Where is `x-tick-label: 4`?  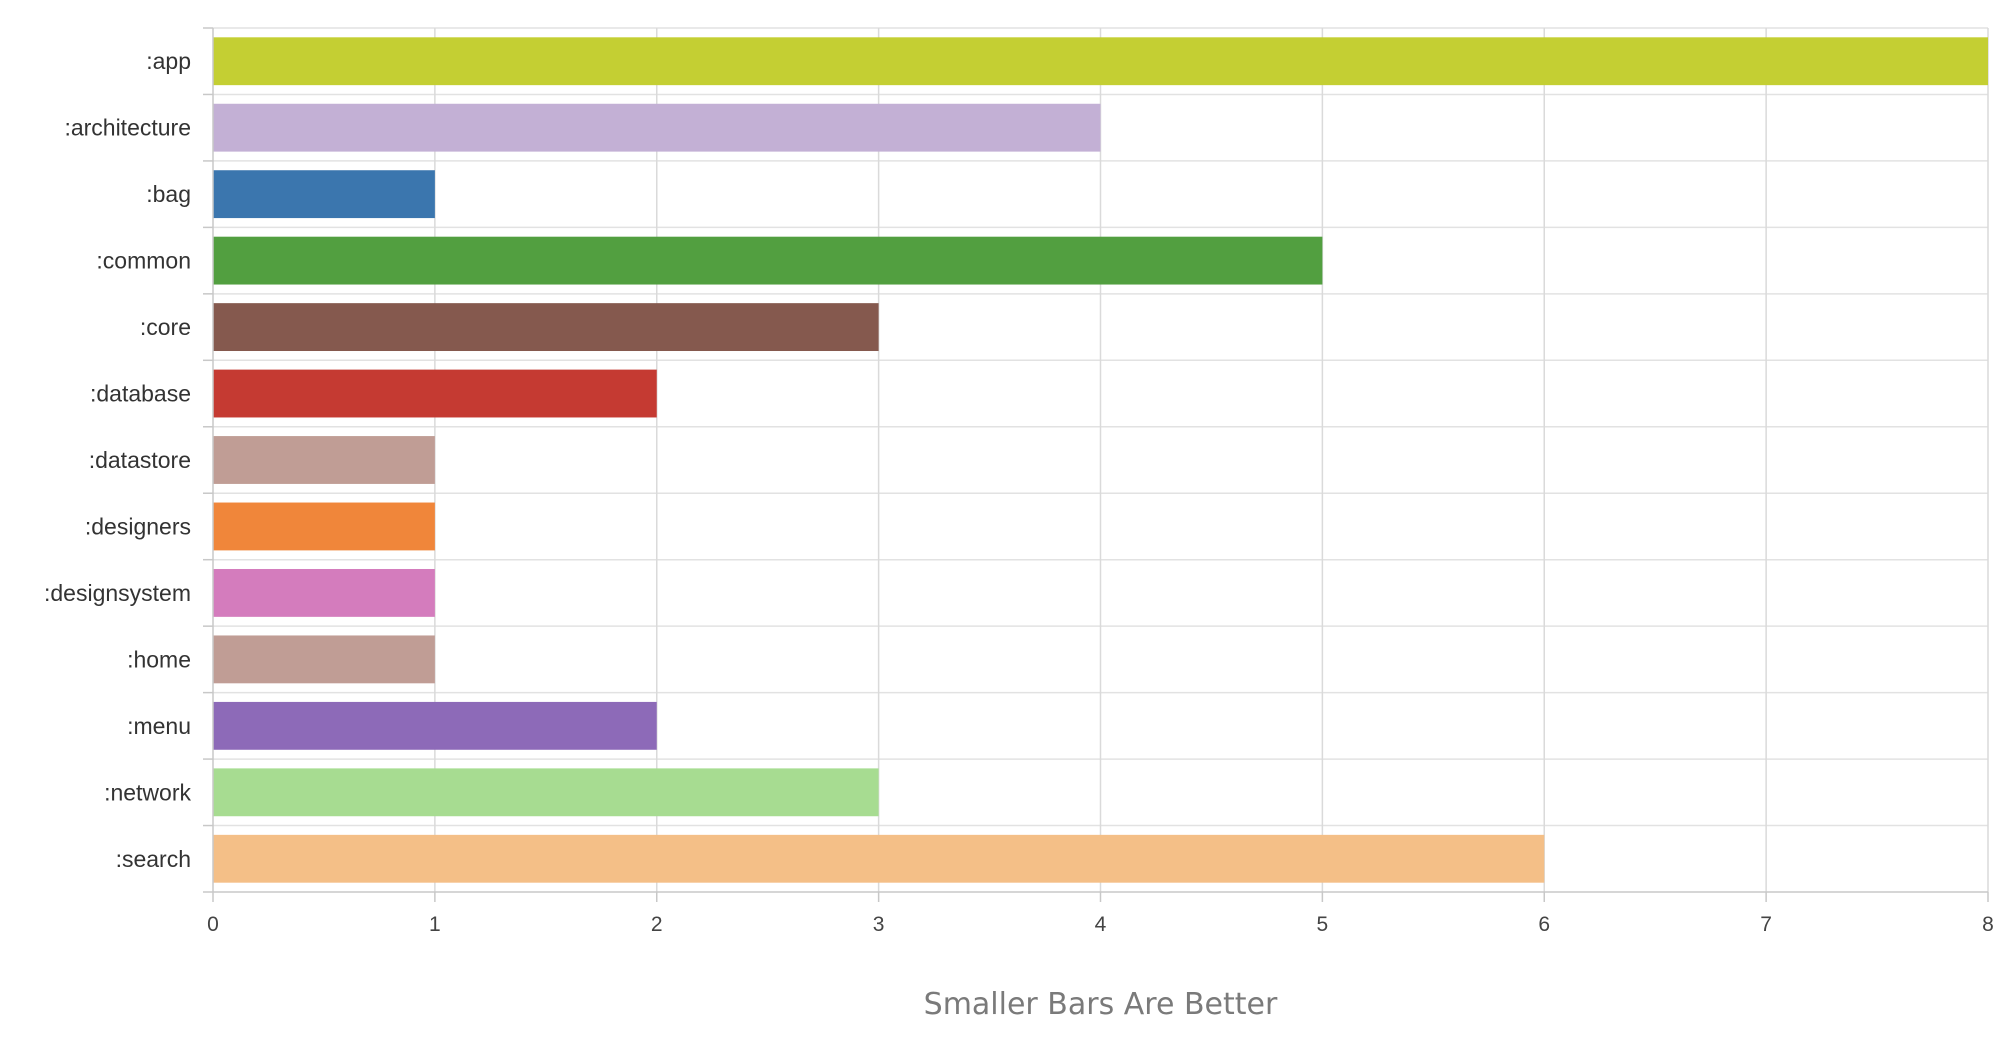
x-tick-label: 4 is located at coordinates (1101, 924).